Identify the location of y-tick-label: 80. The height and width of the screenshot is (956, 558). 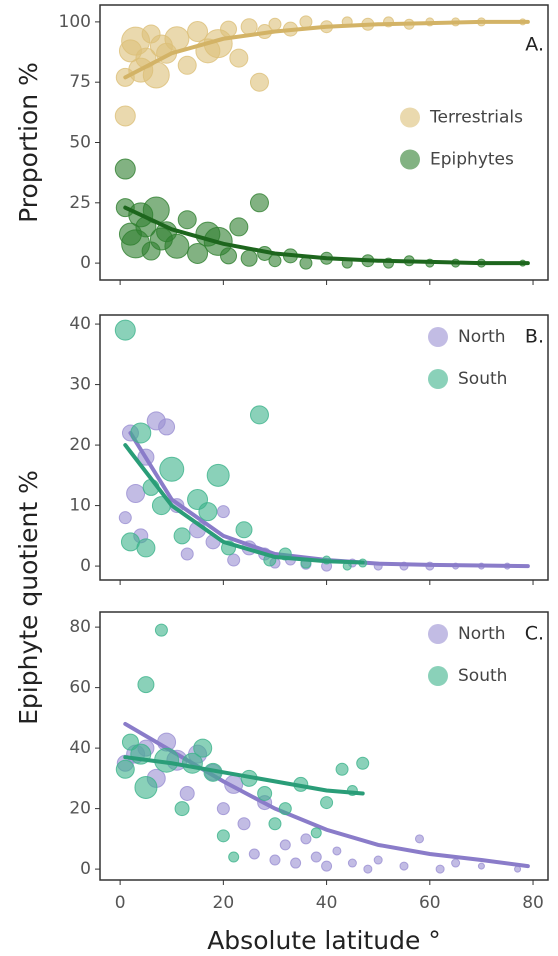
(80, 627).